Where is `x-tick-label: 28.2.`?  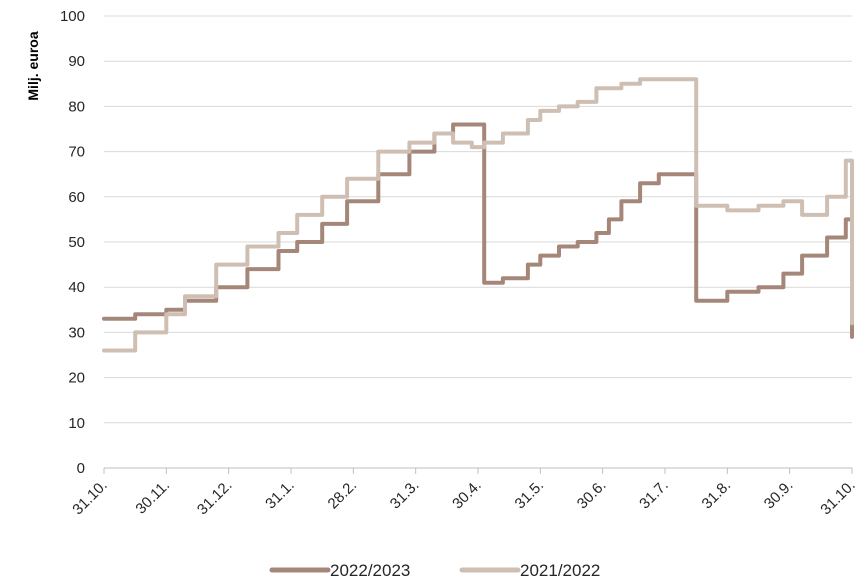 x-tick-label: 28.2. is located at coordinates (343, 495).